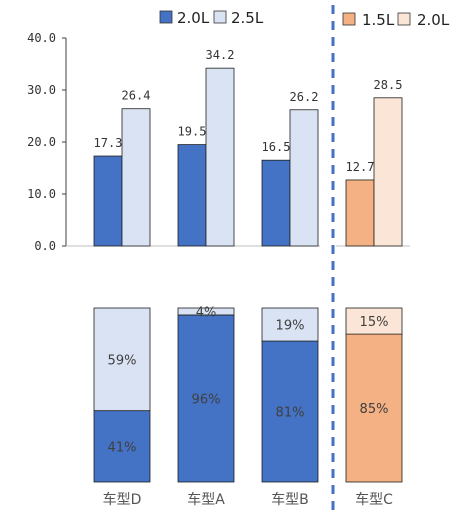  I want to click on stack-top-车型A, so click(206, 311).